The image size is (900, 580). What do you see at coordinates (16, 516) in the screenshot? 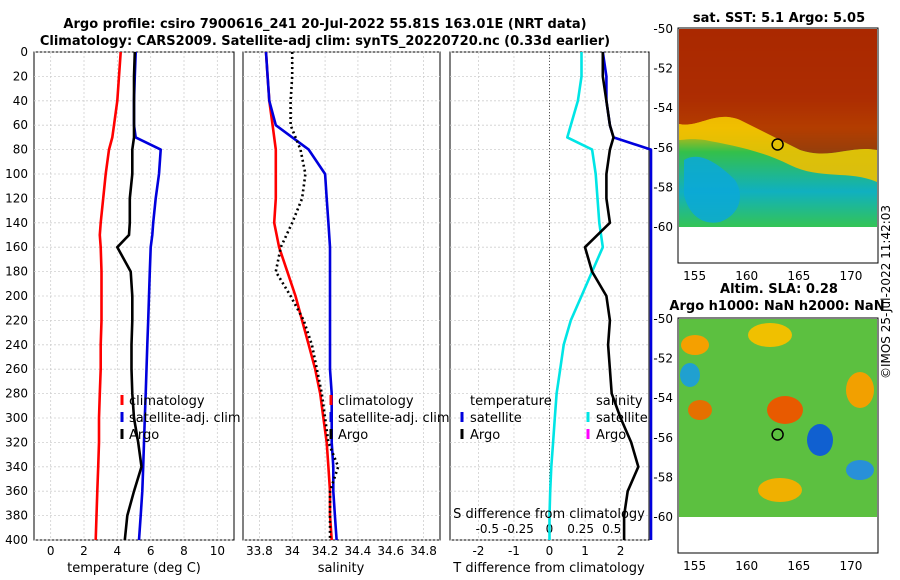
I see `depth-tick-label: 380` at bounding box center [16, 516].